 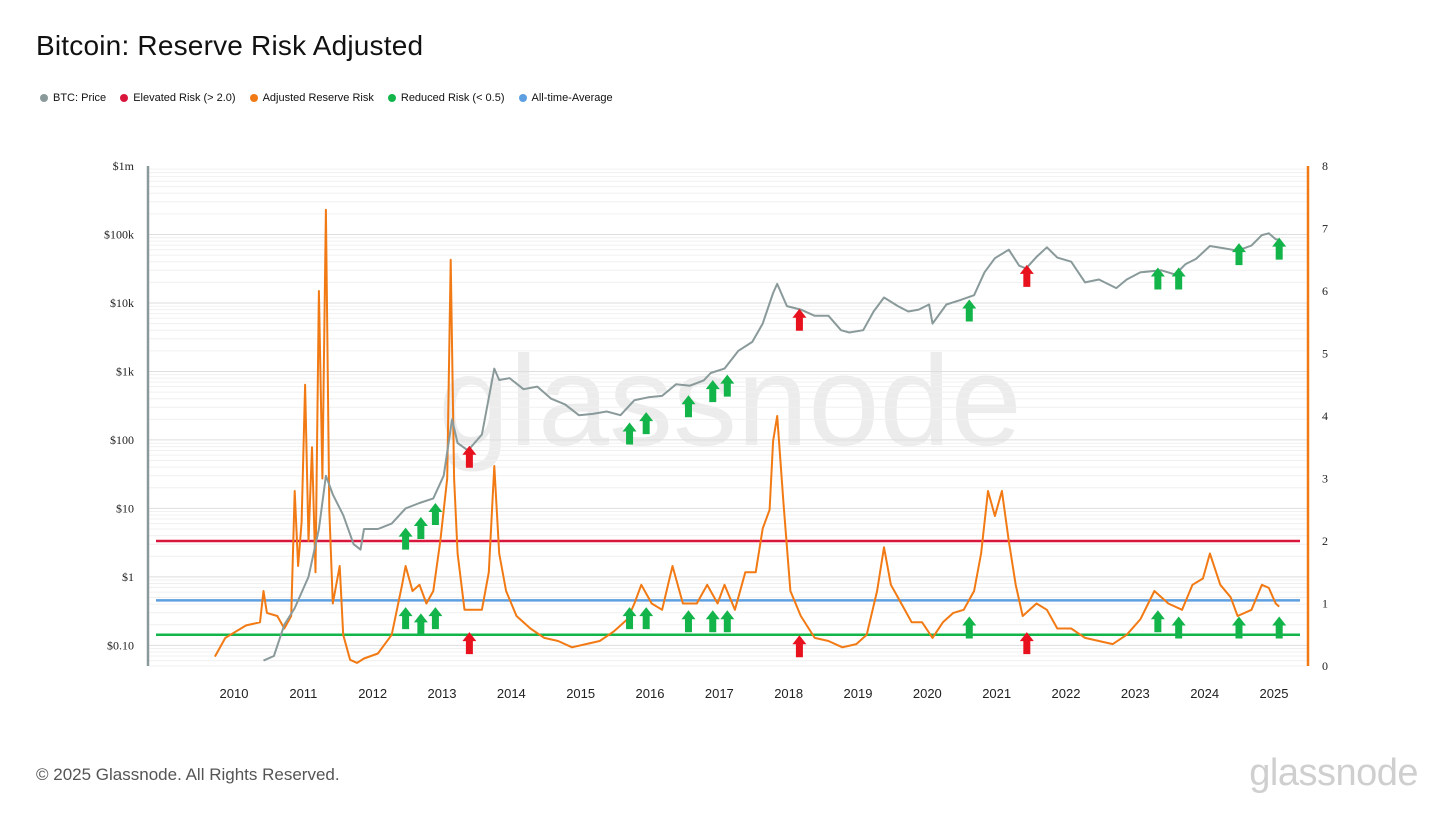 I want to click on x-tick-label: 2024, so click(x=1204, y=693).